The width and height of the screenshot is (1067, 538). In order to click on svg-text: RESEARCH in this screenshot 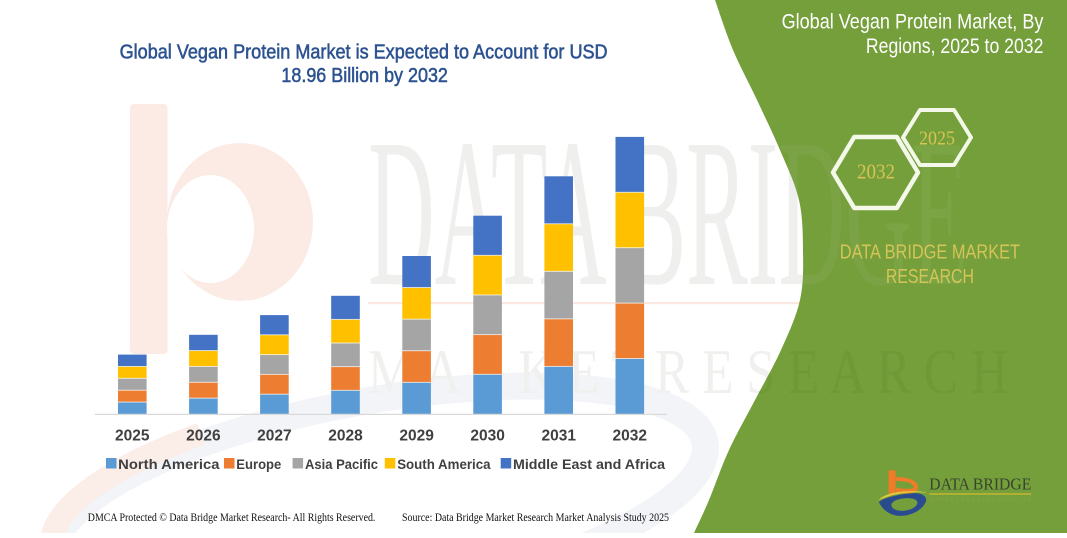, I will do `click(930, 277)`.